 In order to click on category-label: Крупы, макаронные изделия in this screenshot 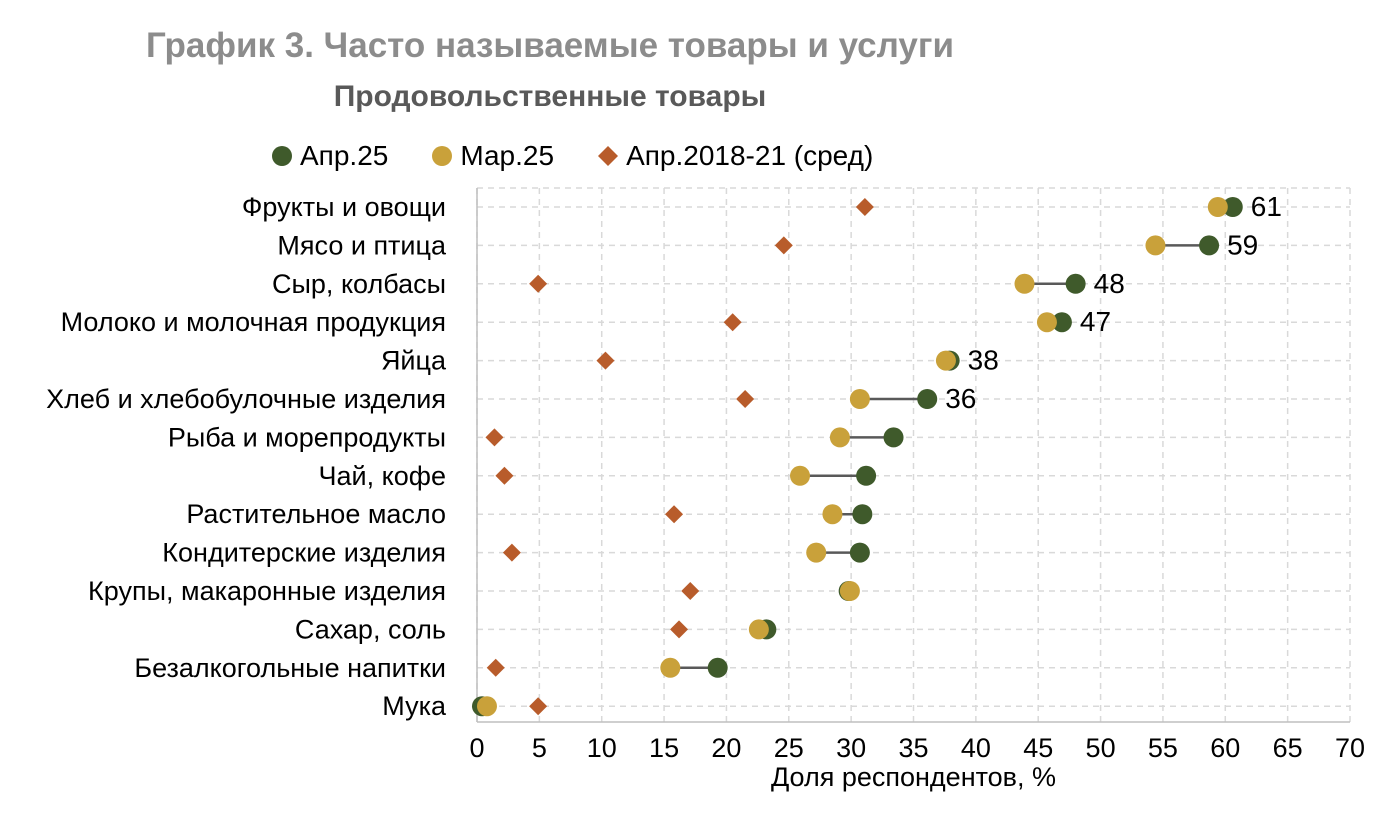, I will do `click(267, 591)`.